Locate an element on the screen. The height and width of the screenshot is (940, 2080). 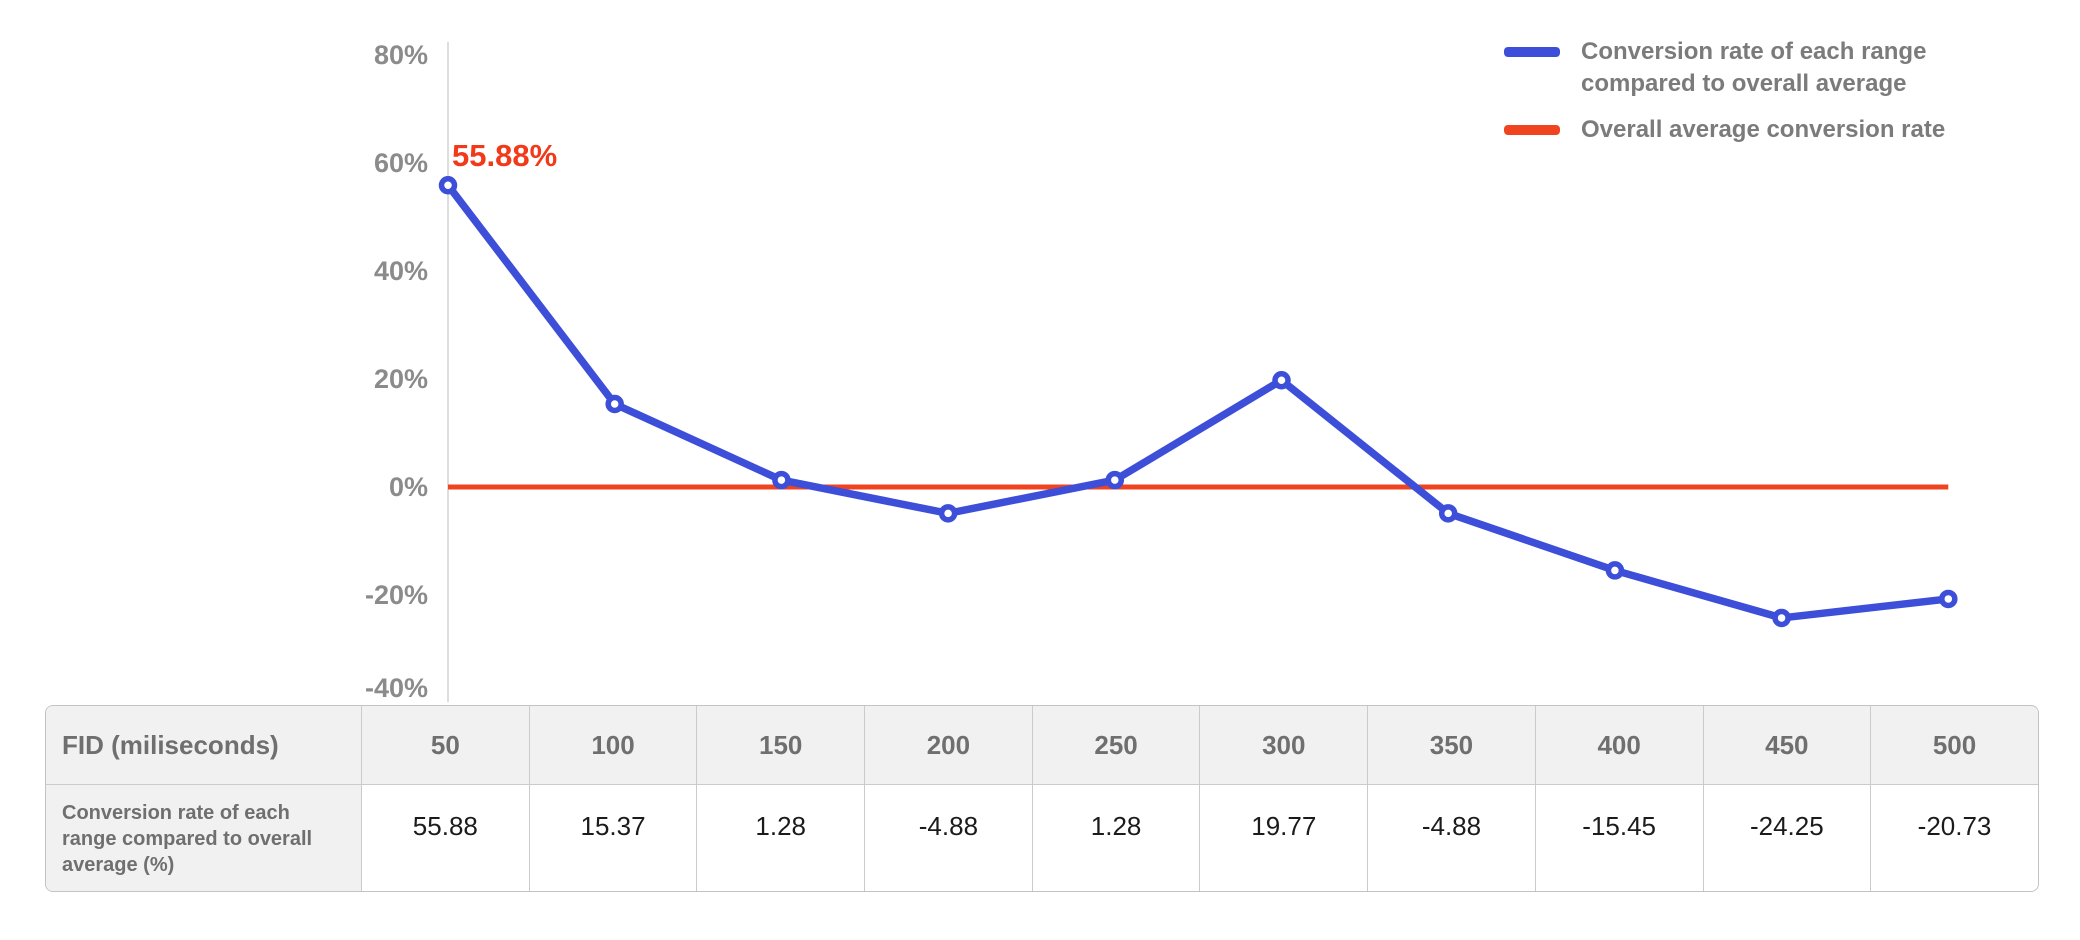
legend-item-average: Overall average conversion rate is located at coordinates (1757, 130).